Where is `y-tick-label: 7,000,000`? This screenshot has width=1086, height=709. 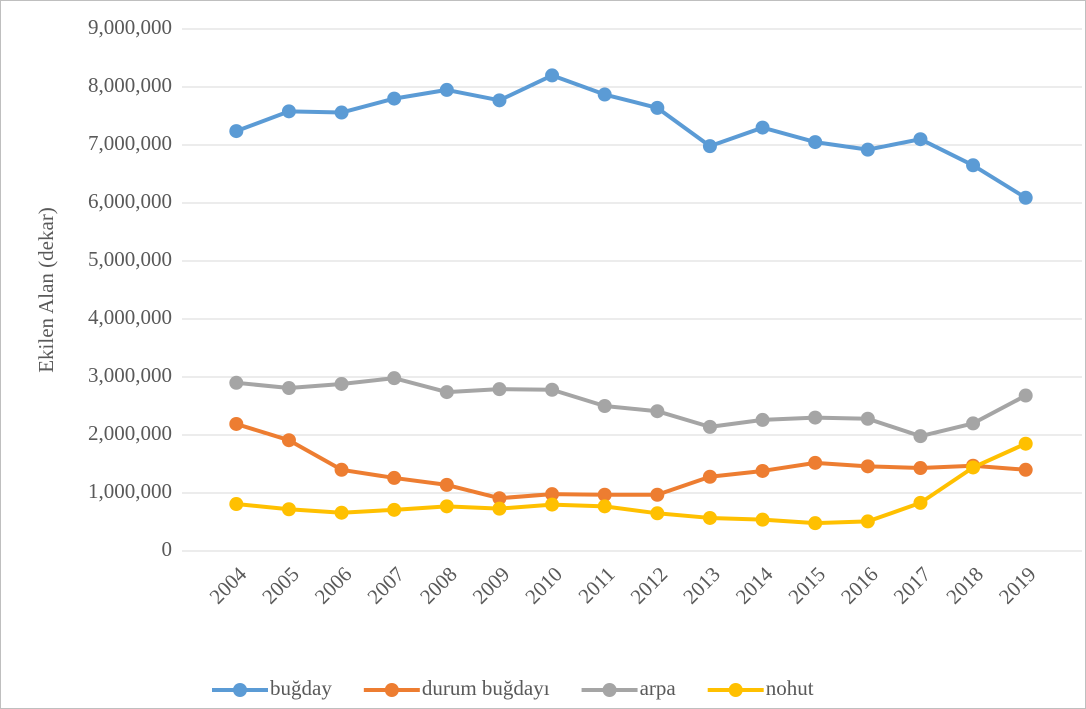
y-tick-label: 7,000,000 is located at coordinates (130, 143).